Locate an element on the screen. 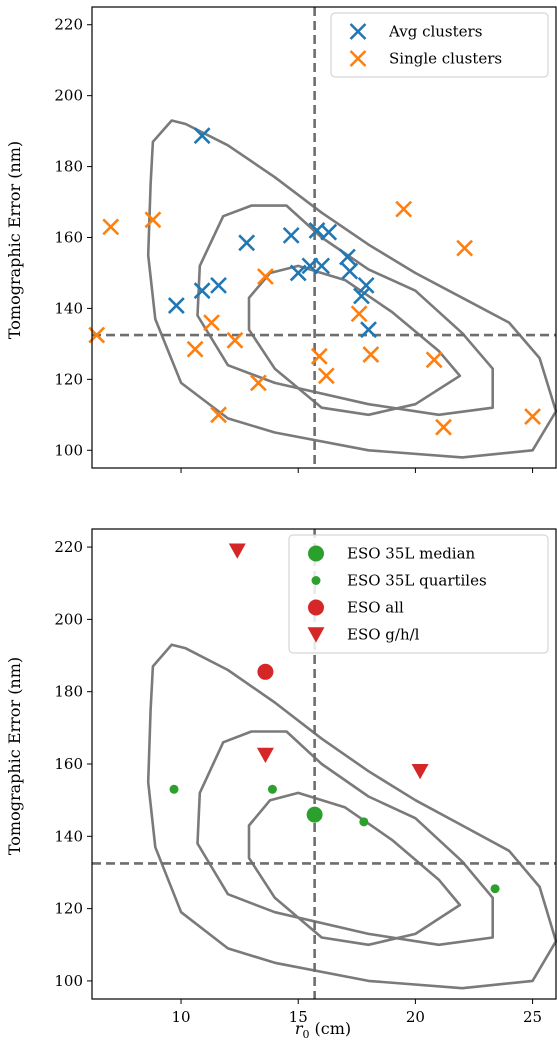  bottom-legend-label-2: ESO 35L quartiles is located at coordinates (417, 581).